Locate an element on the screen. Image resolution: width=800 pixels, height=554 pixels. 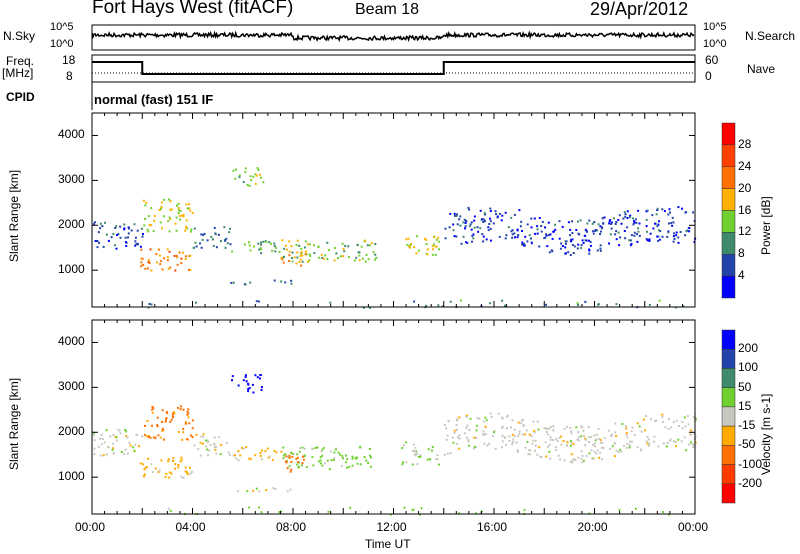
plot-title: Fort Hays West (fitACF) is located at coordinates (193, 9).